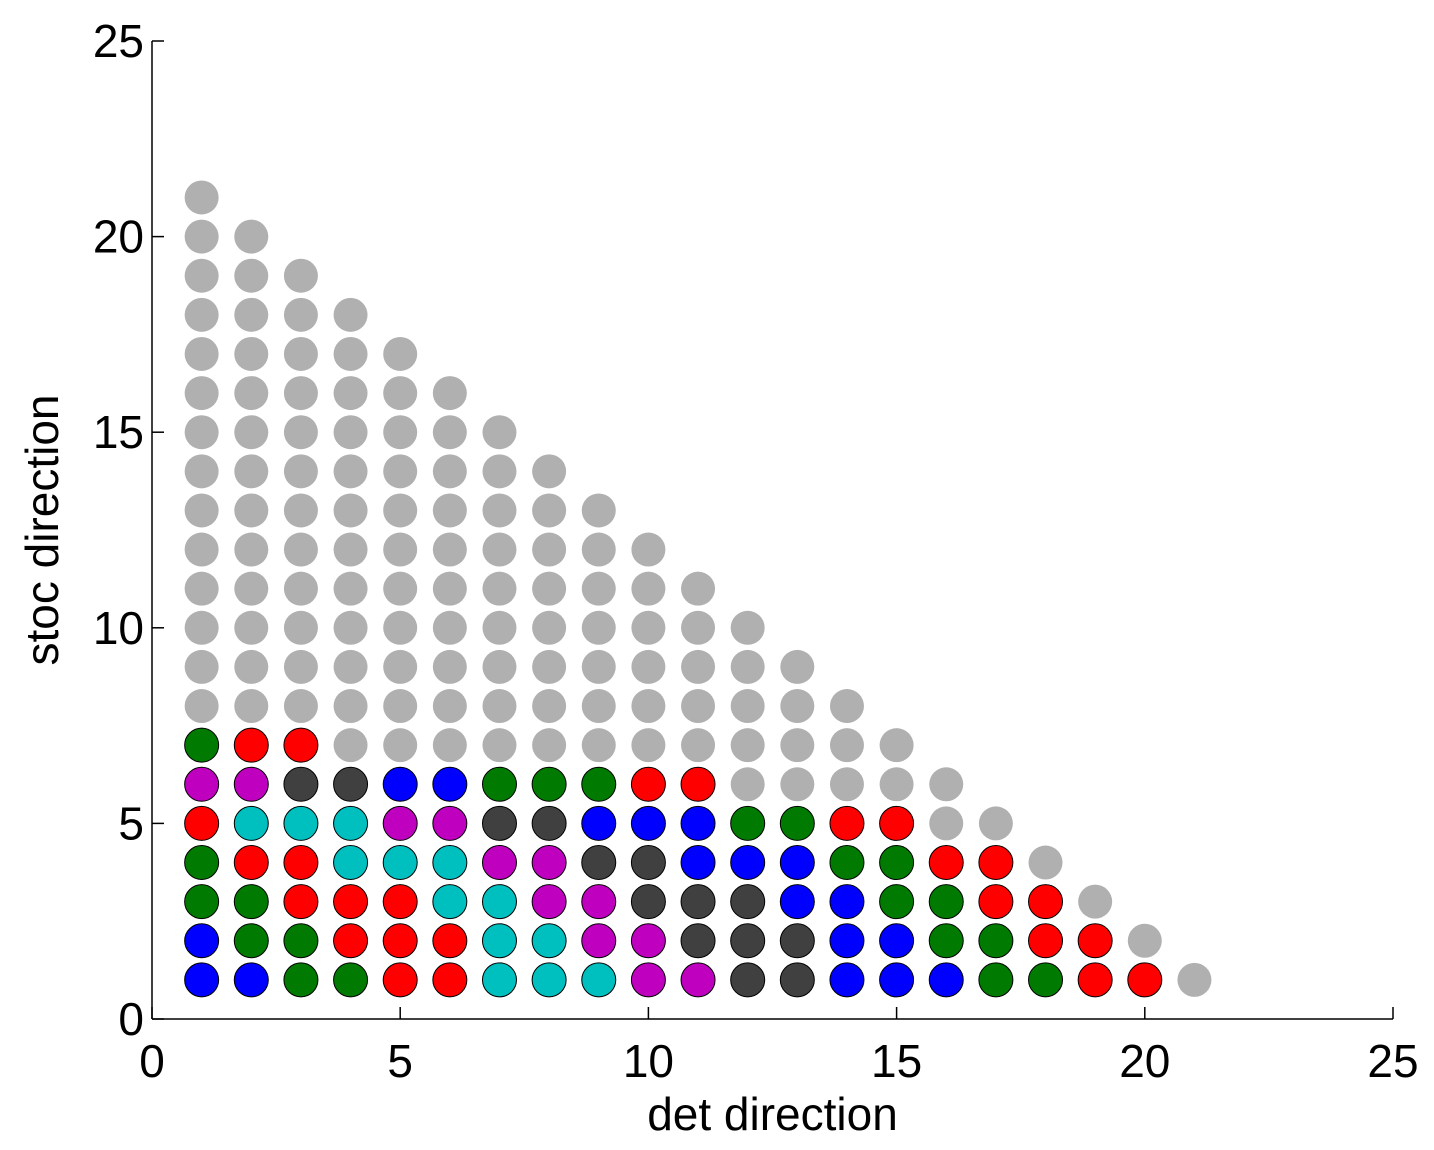  Describe the element at coordinates (896, 1061) in the screenshot. I see `x-tick-label: 15` at that location.